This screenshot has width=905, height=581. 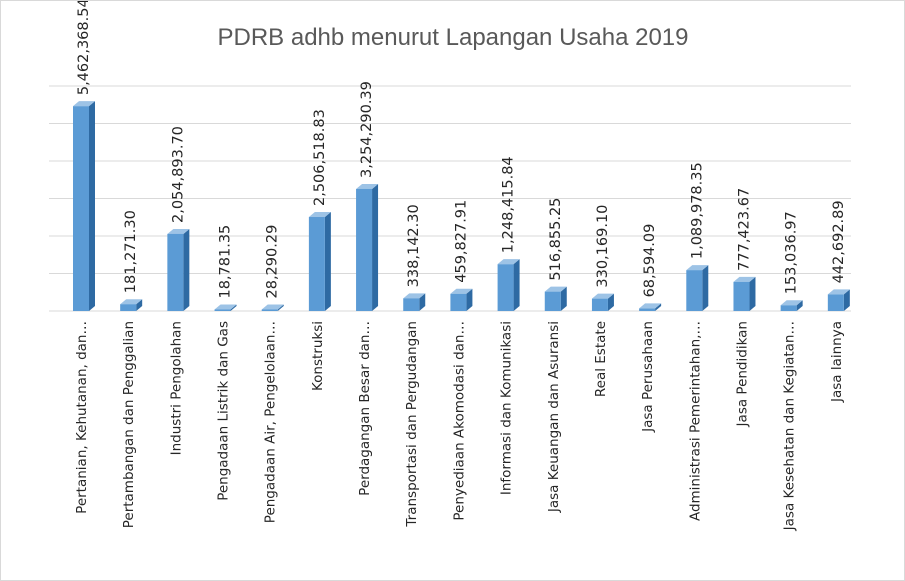 What do you see at coordinates (367, 129) in the screenshot?
I see `data-label: 3,254,290.39` at bounding box center [367, 129].